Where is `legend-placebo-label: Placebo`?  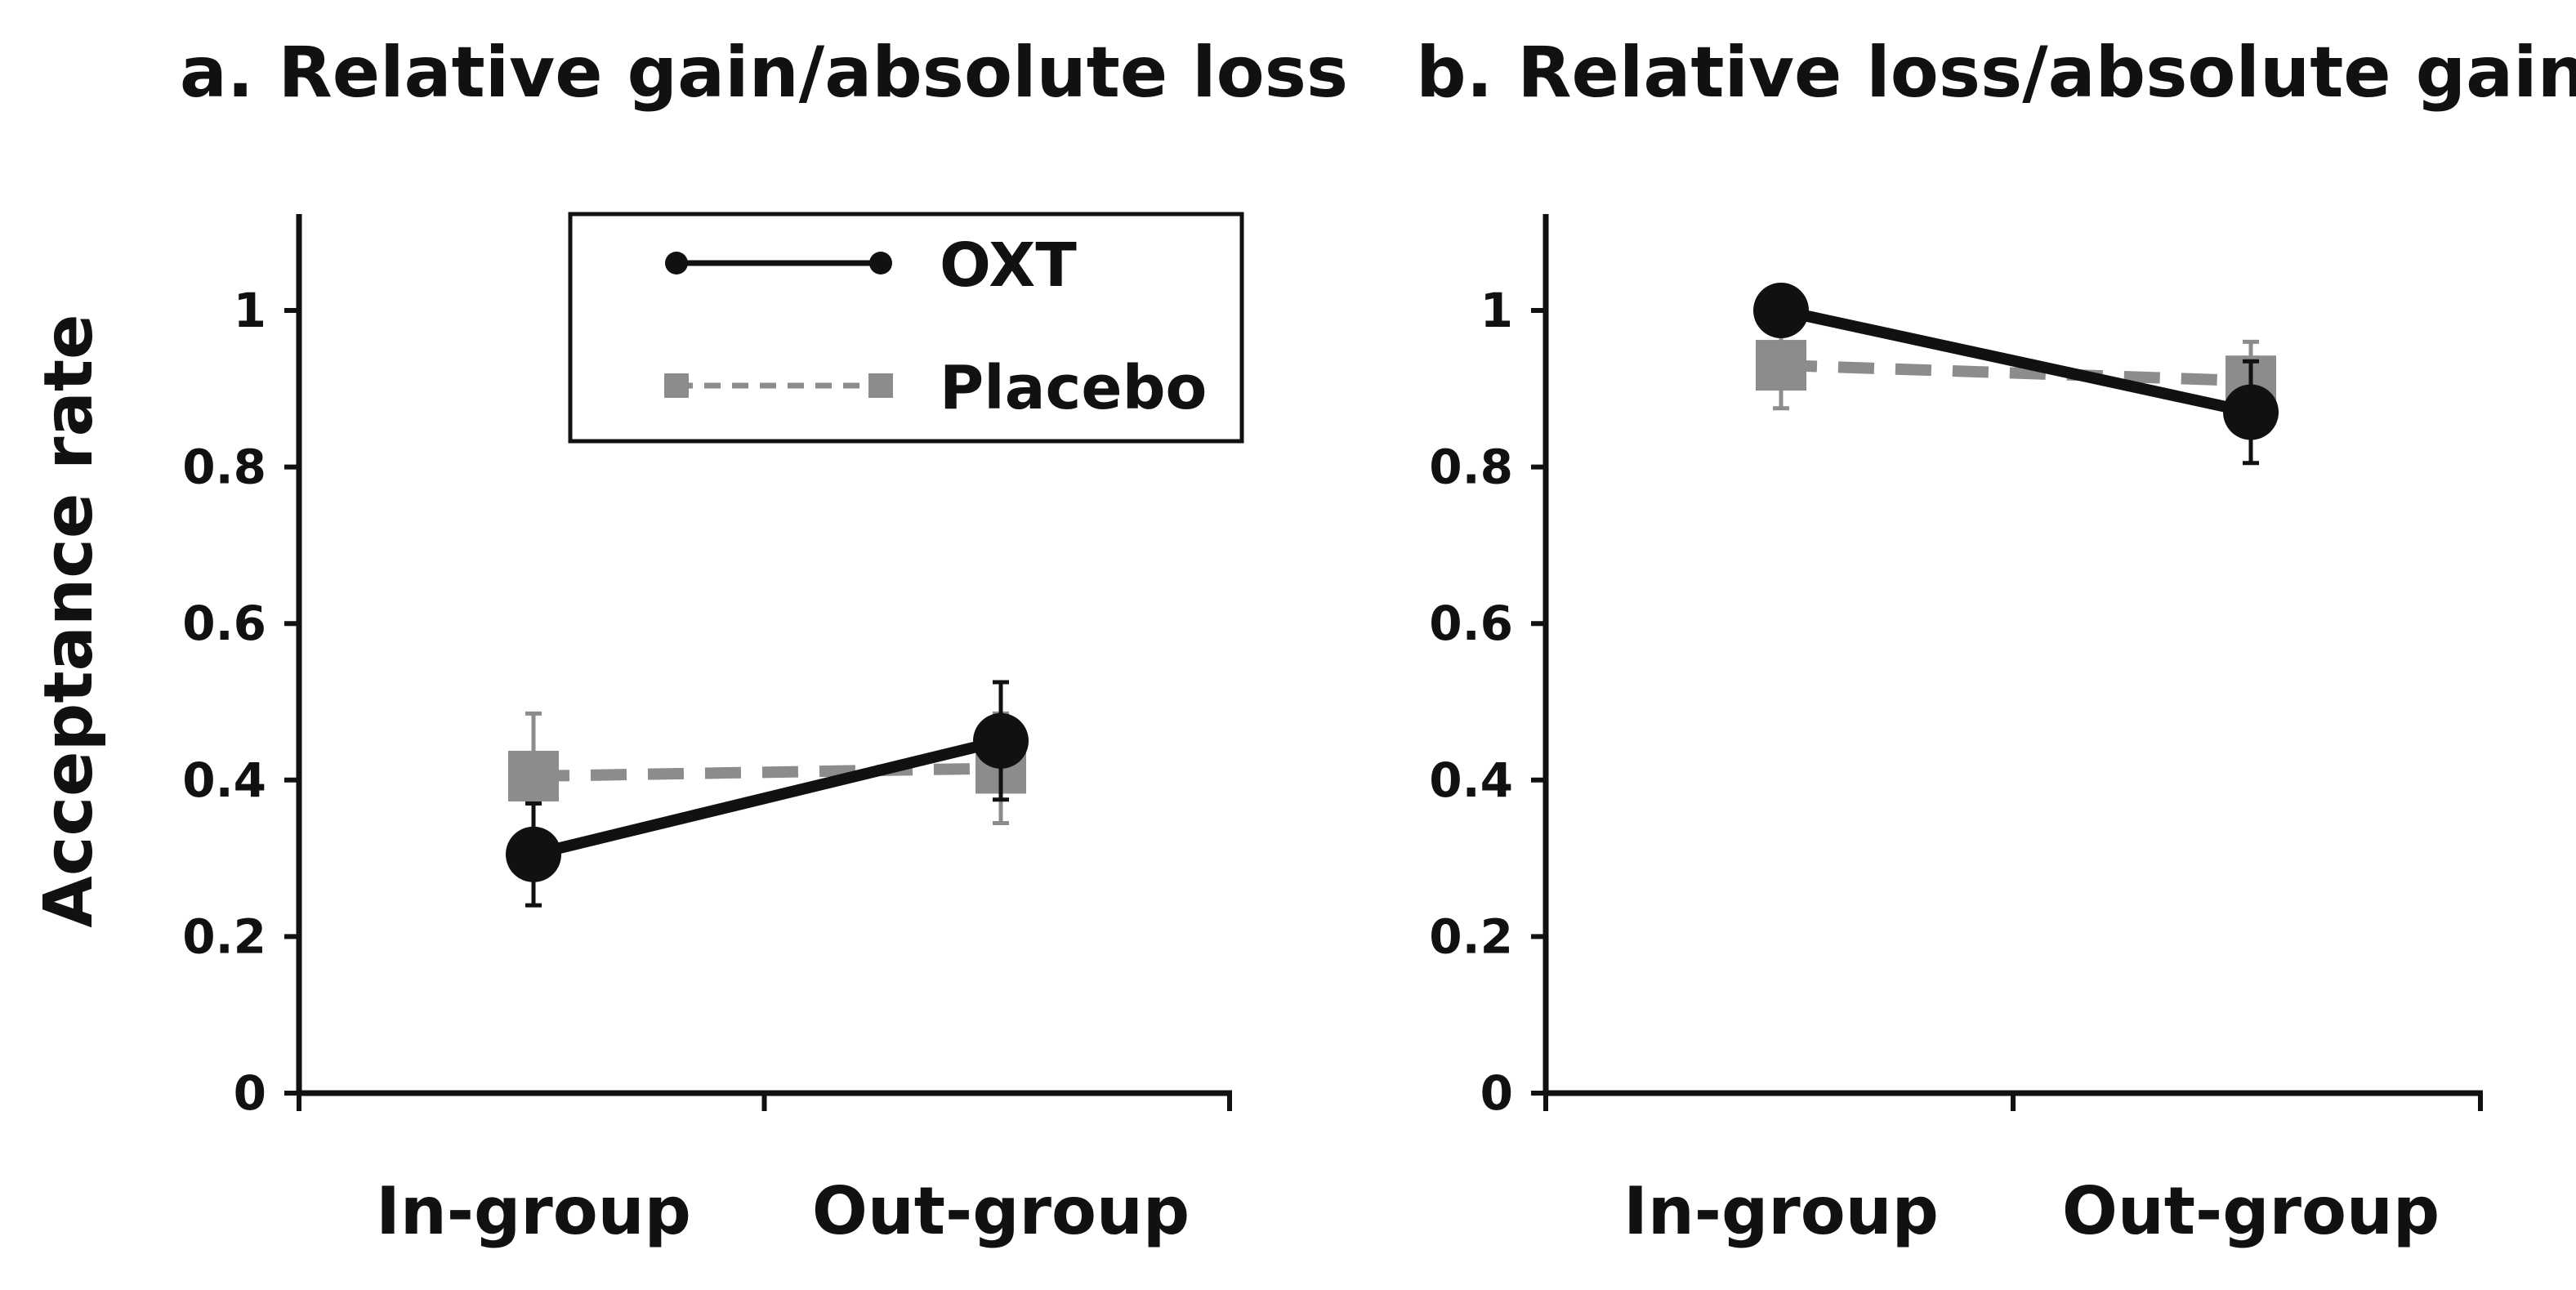
legend-placebo-label: Placebo is located at coordinates (1074, 388).